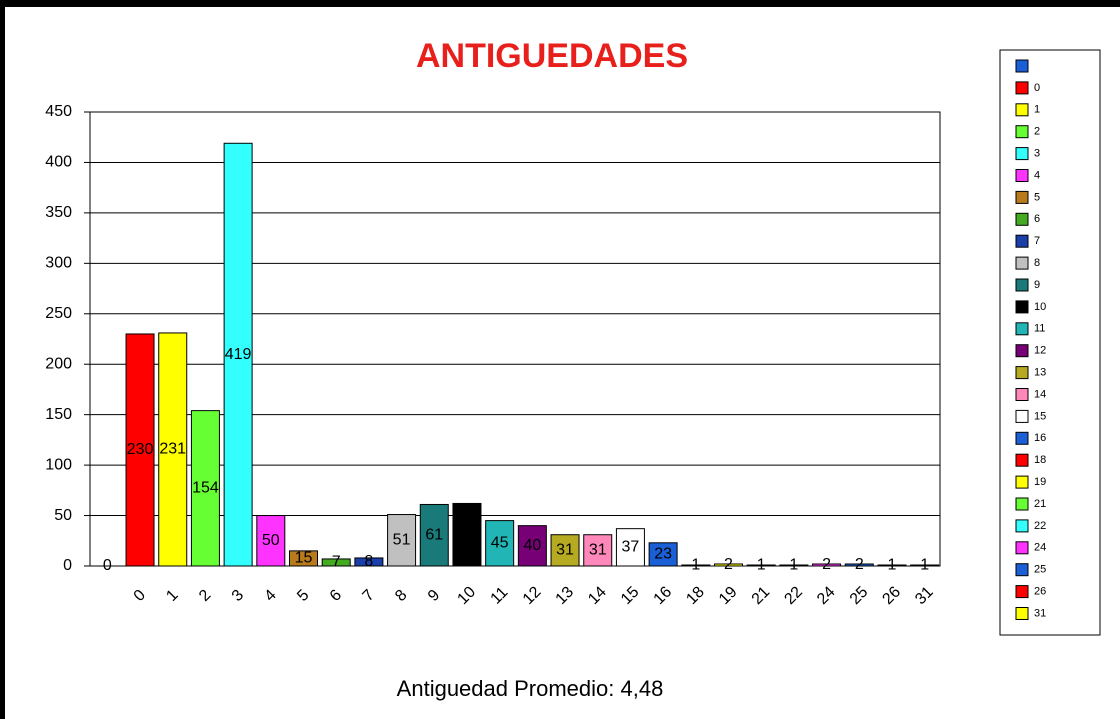 This screenshot has height=719, width=1120. I want to click on x-tick-label: 13, so click(565, 595).